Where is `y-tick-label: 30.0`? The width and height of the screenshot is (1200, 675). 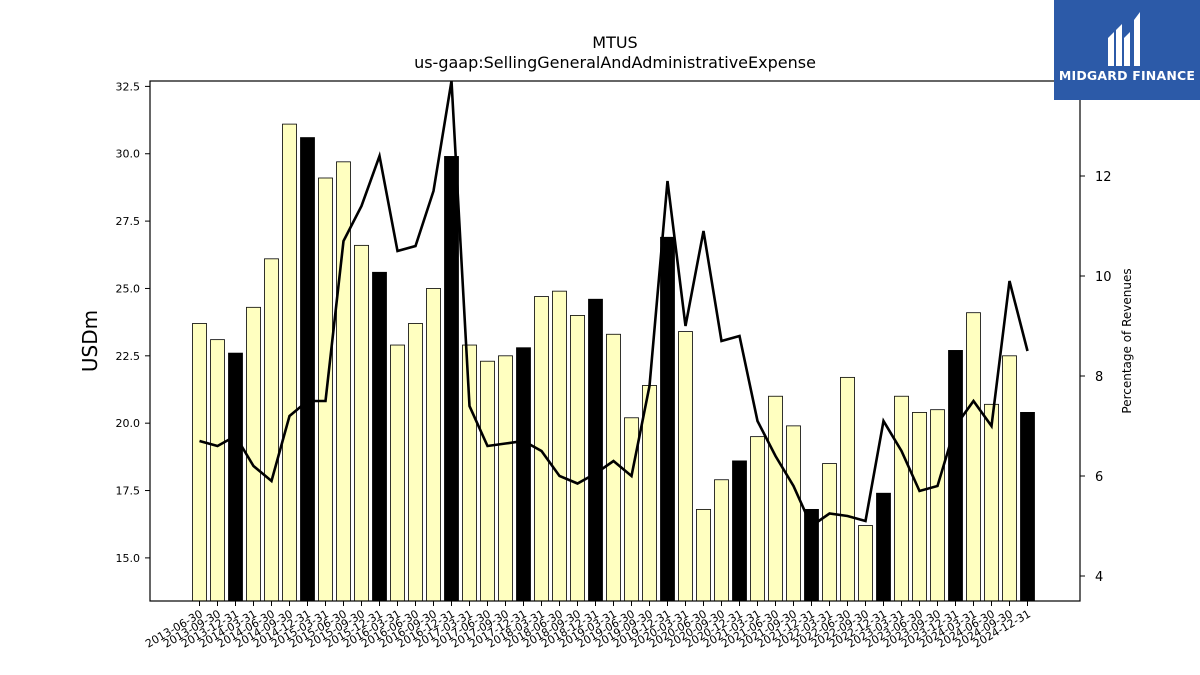
y-tick-label: 30.0 is located at coordinates (128, 154).